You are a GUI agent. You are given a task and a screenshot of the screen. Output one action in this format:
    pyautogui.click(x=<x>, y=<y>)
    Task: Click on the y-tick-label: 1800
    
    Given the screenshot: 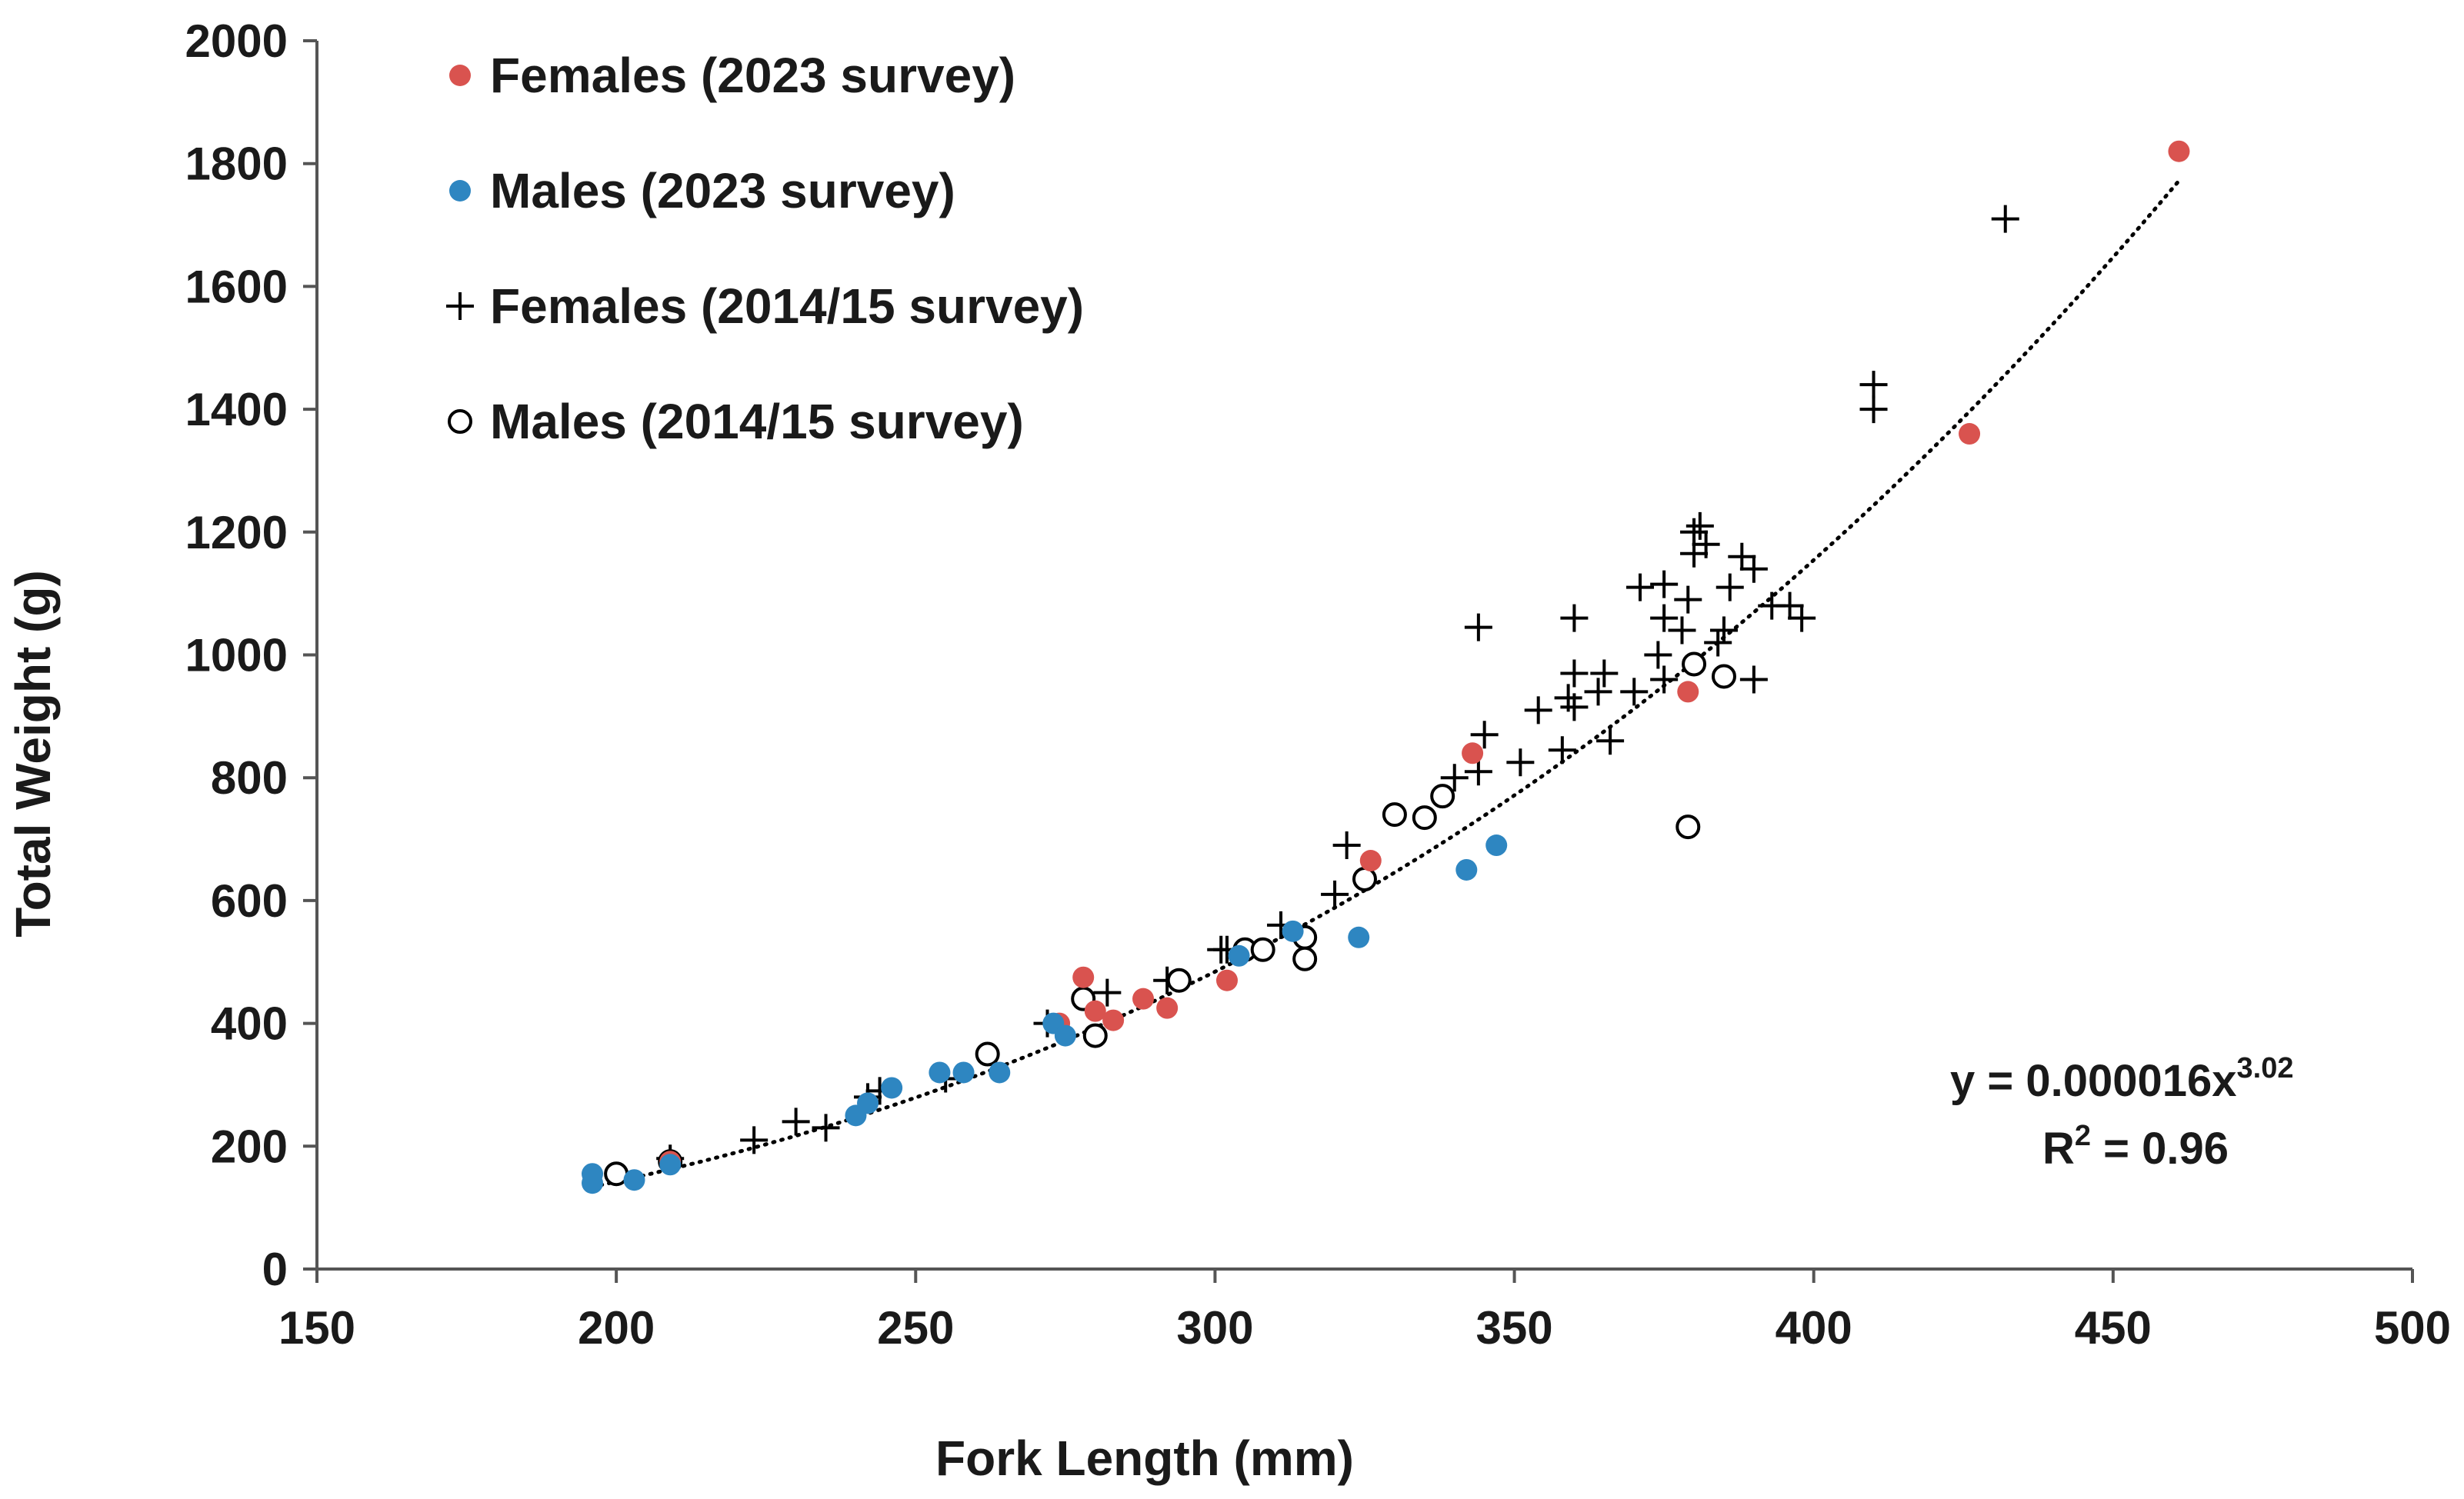 What is the action you would take?
    pyautogui.click(x=237, y=164)
    